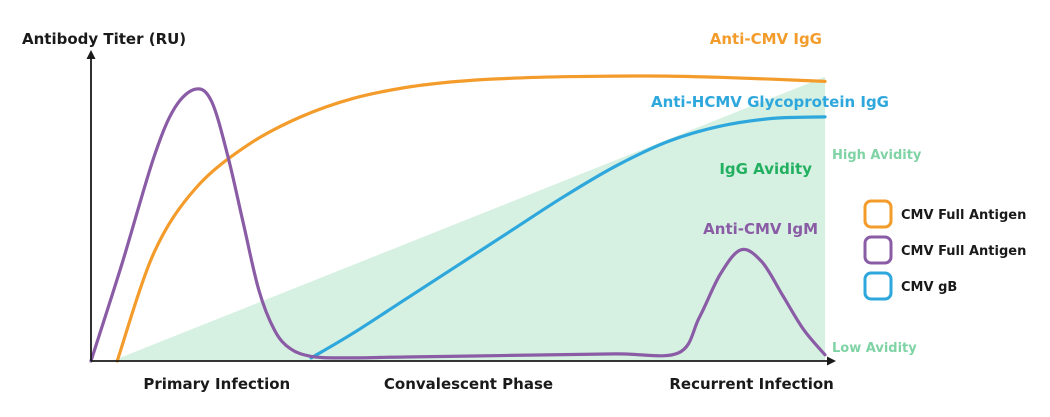 Image resolution: width=1050 pixels, height=417 pixels. Describe the element at coordinates (216, 384) in the screenshot. I see `x-tick-label: Primary Infection` at that location.